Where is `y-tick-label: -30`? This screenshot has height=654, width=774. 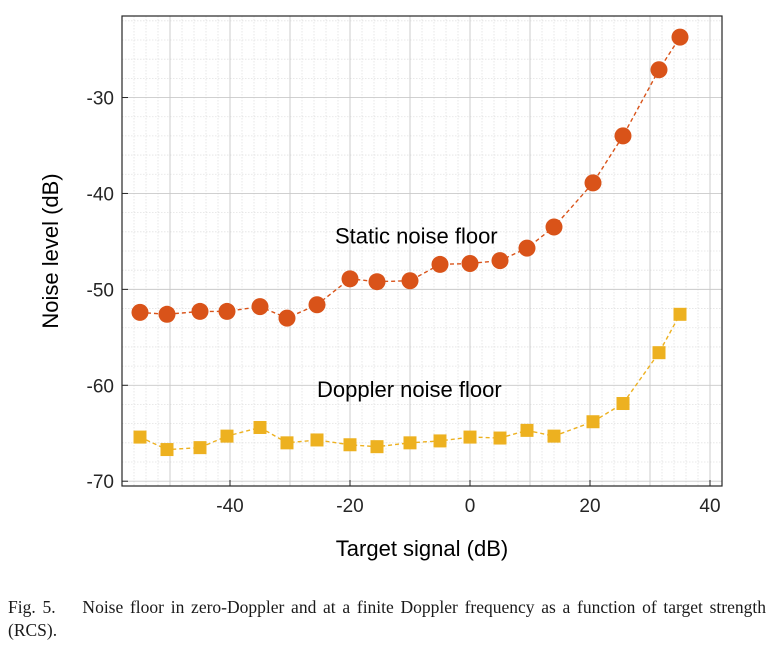
y-tick-label: -30 is located at coordinates (100, 99).